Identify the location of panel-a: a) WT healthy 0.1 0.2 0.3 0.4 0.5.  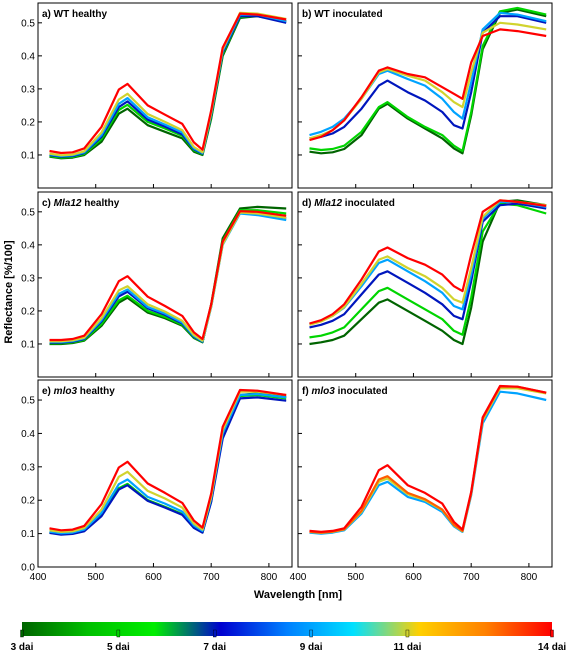
(157, 95).